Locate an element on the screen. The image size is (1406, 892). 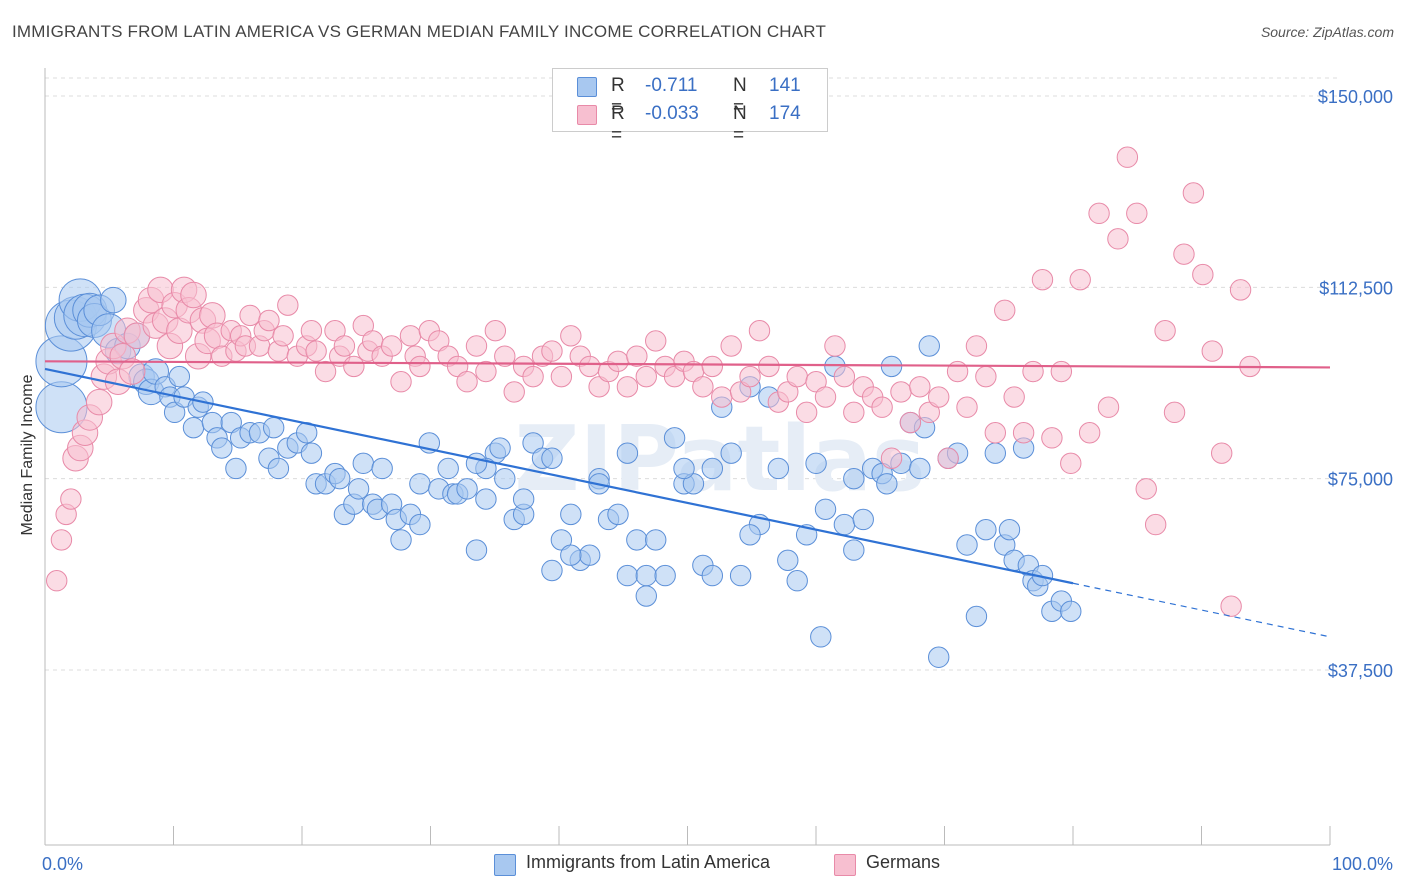
r-label: R = is located at coordinates (618, 124).